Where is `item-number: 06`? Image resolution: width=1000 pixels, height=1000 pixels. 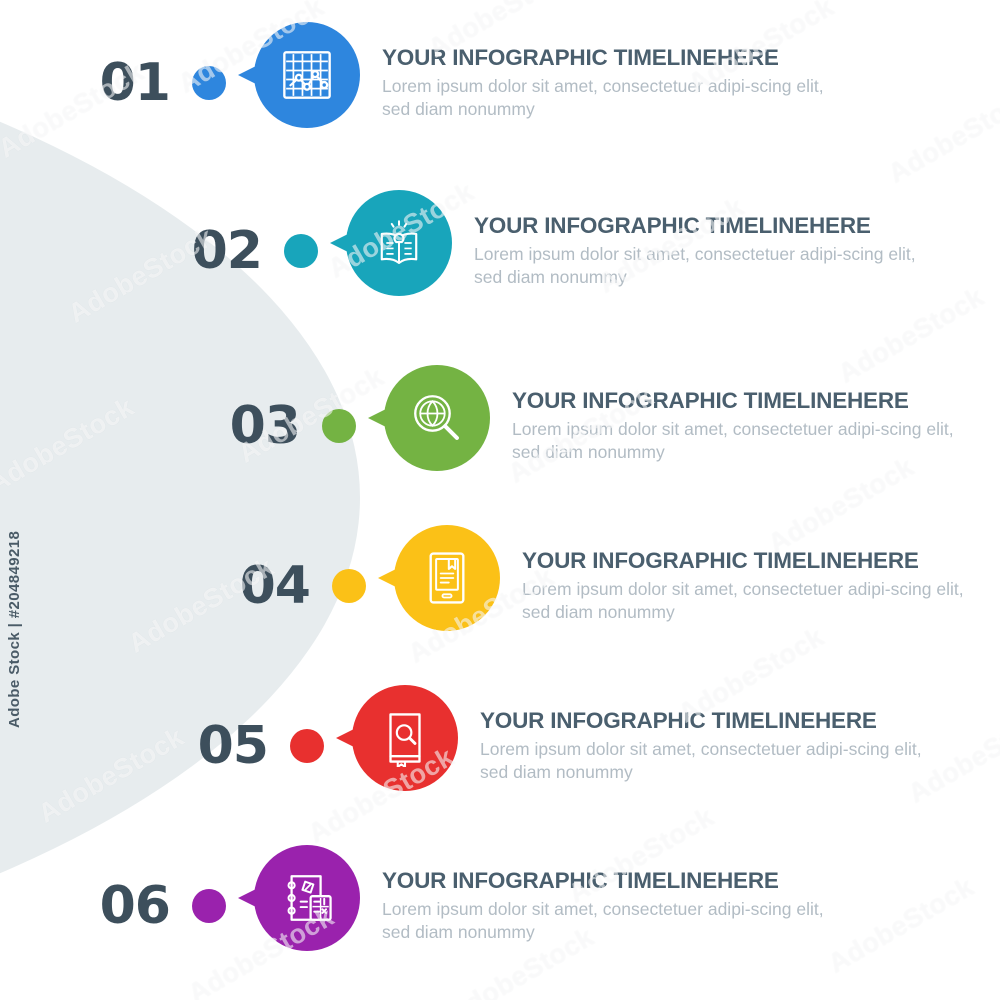
item-number: 06 is located at coordinates (135, 906).